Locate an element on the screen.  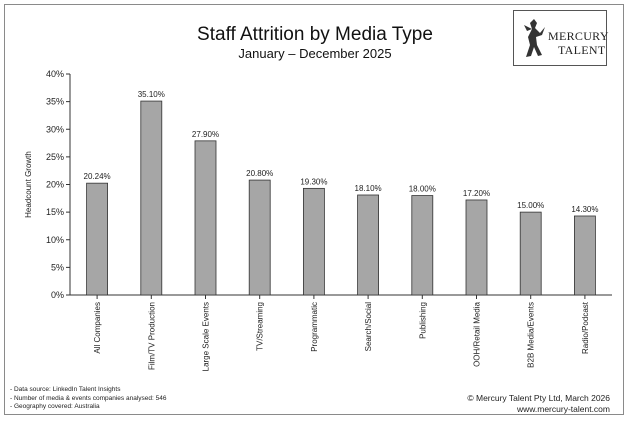
data-label: 18.10% is located at coordinates (368, 188).